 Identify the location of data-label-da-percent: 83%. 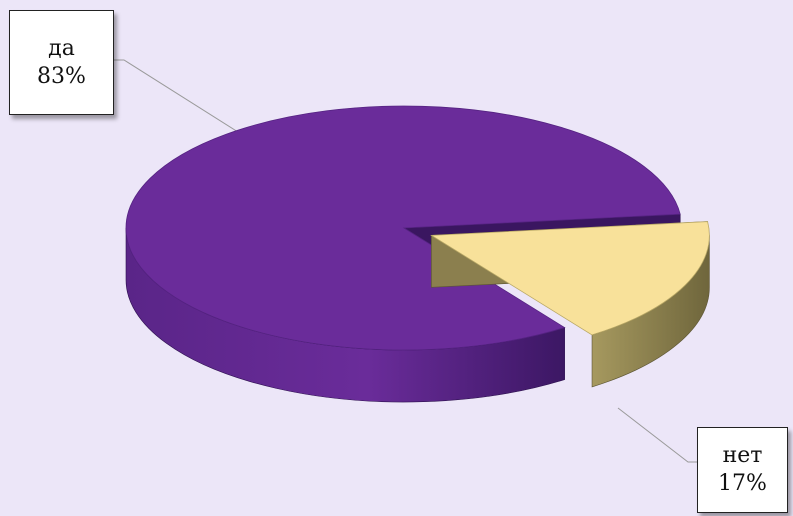
(61, 76).